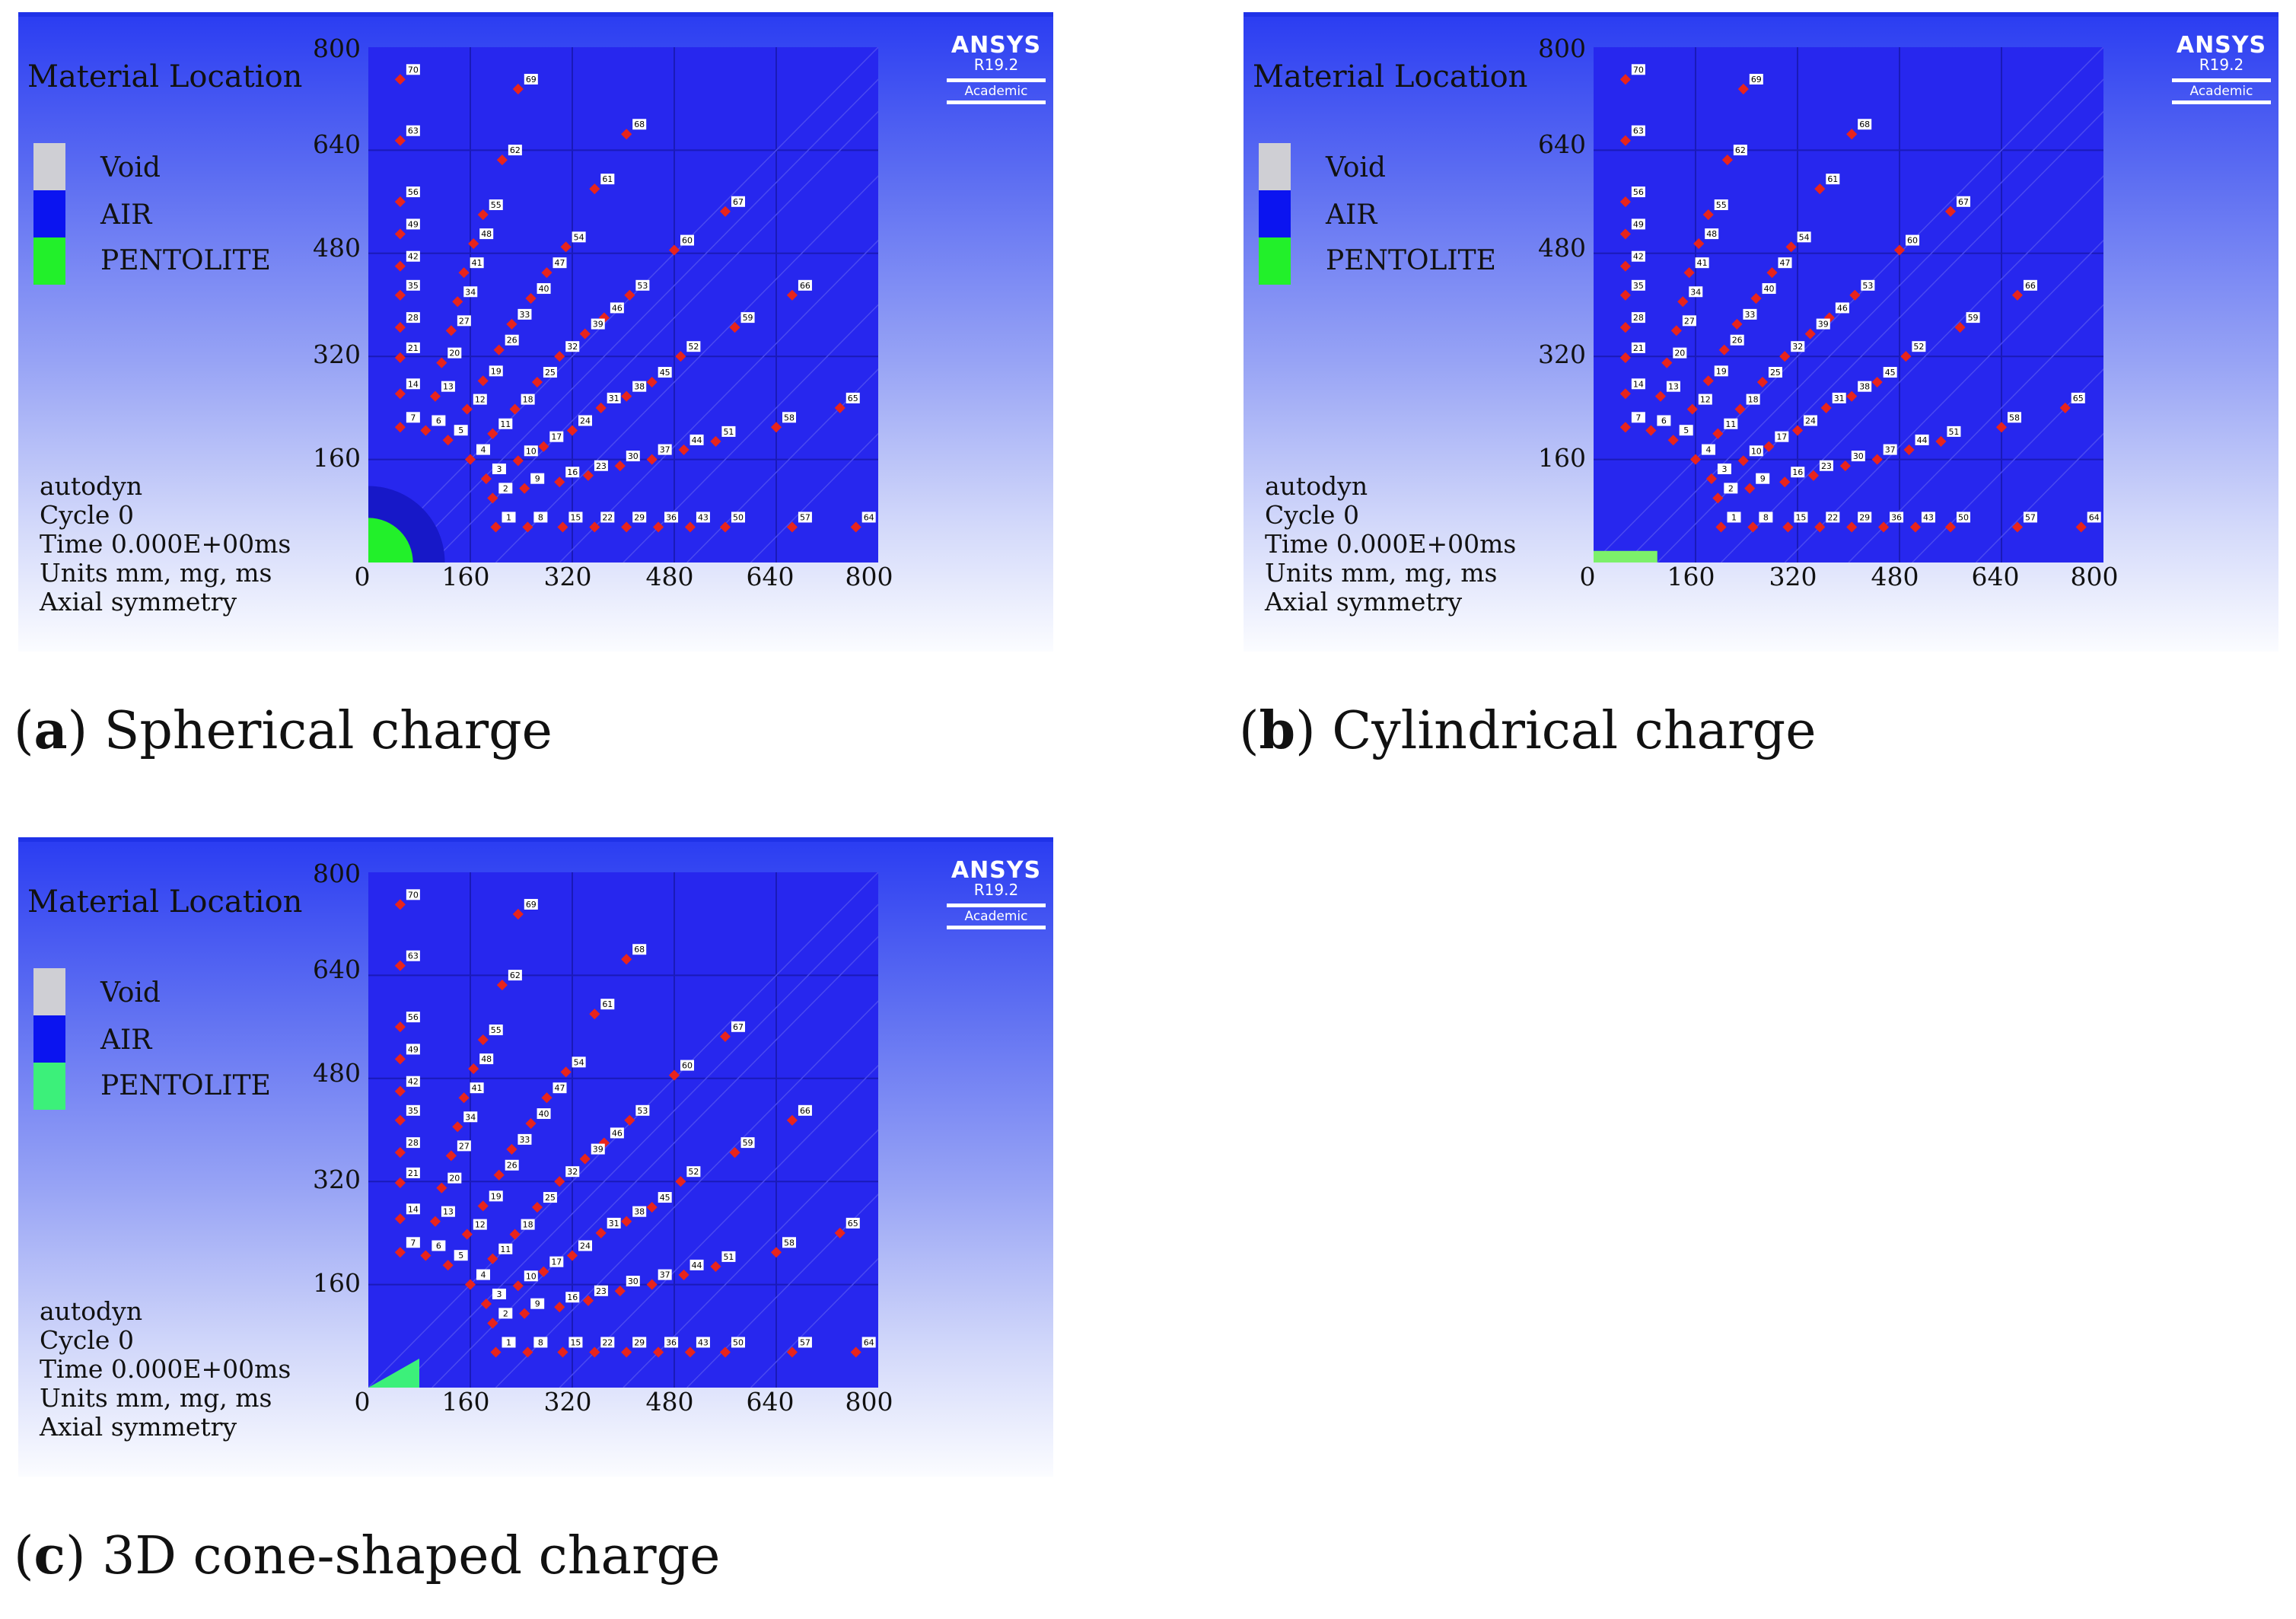 This screenshot has height=1619, width=2296. I want to click on caption-a: (a) Spherical charge, so click(283, 731).